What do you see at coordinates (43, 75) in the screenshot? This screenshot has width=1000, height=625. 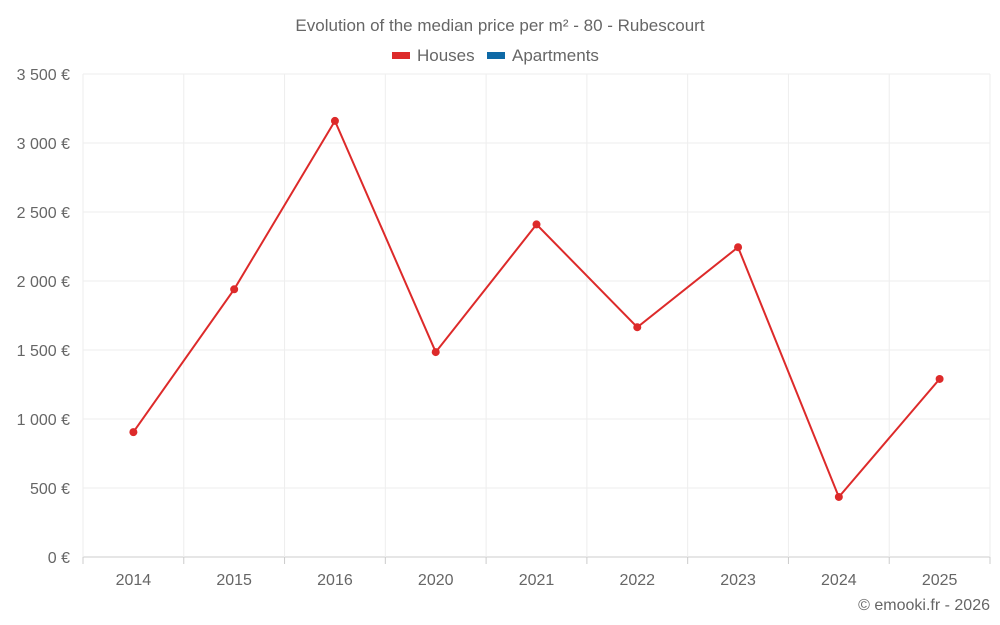 I see `y-tick-label: 3 500 €` at bounding box center [43, 75].